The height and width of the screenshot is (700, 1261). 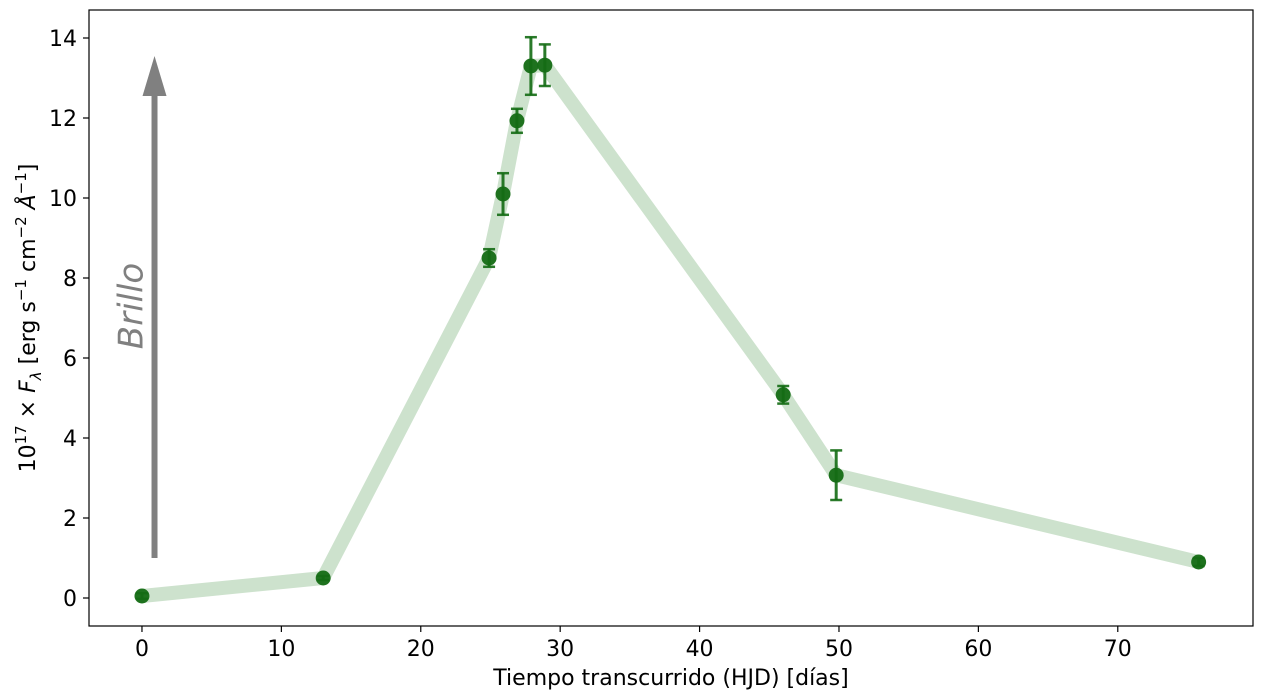 What do you see at coordinates (839, 649) in the screenshot?
I see `x-tick-label: 50` at bounding box center [839, 649].